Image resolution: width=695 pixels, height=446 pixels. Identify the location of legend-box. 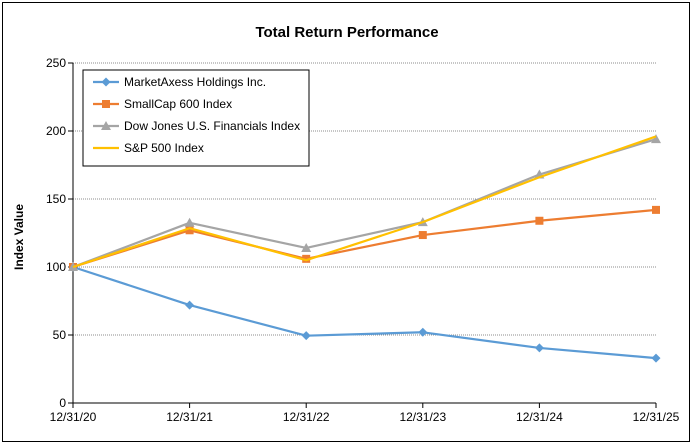
(196, 118).